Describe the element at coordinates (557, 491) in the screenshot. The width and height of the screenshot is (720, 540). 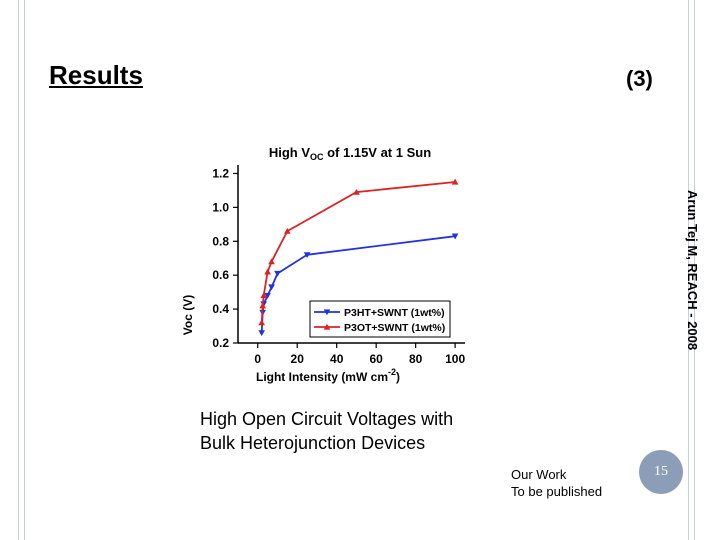
I see `note-line-2: To be published` at that location.